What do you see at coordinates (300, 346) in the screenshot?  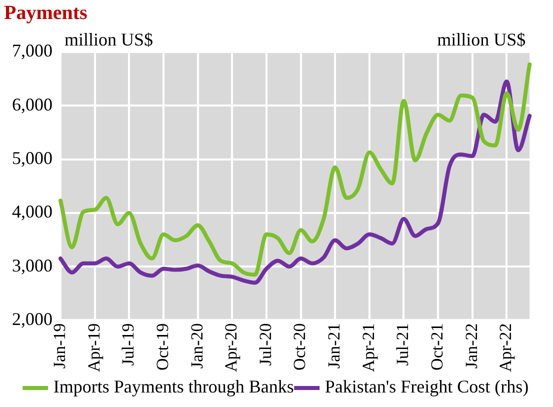 I see `x-tick-label: Oct-20` at bounding box center [300, 346].